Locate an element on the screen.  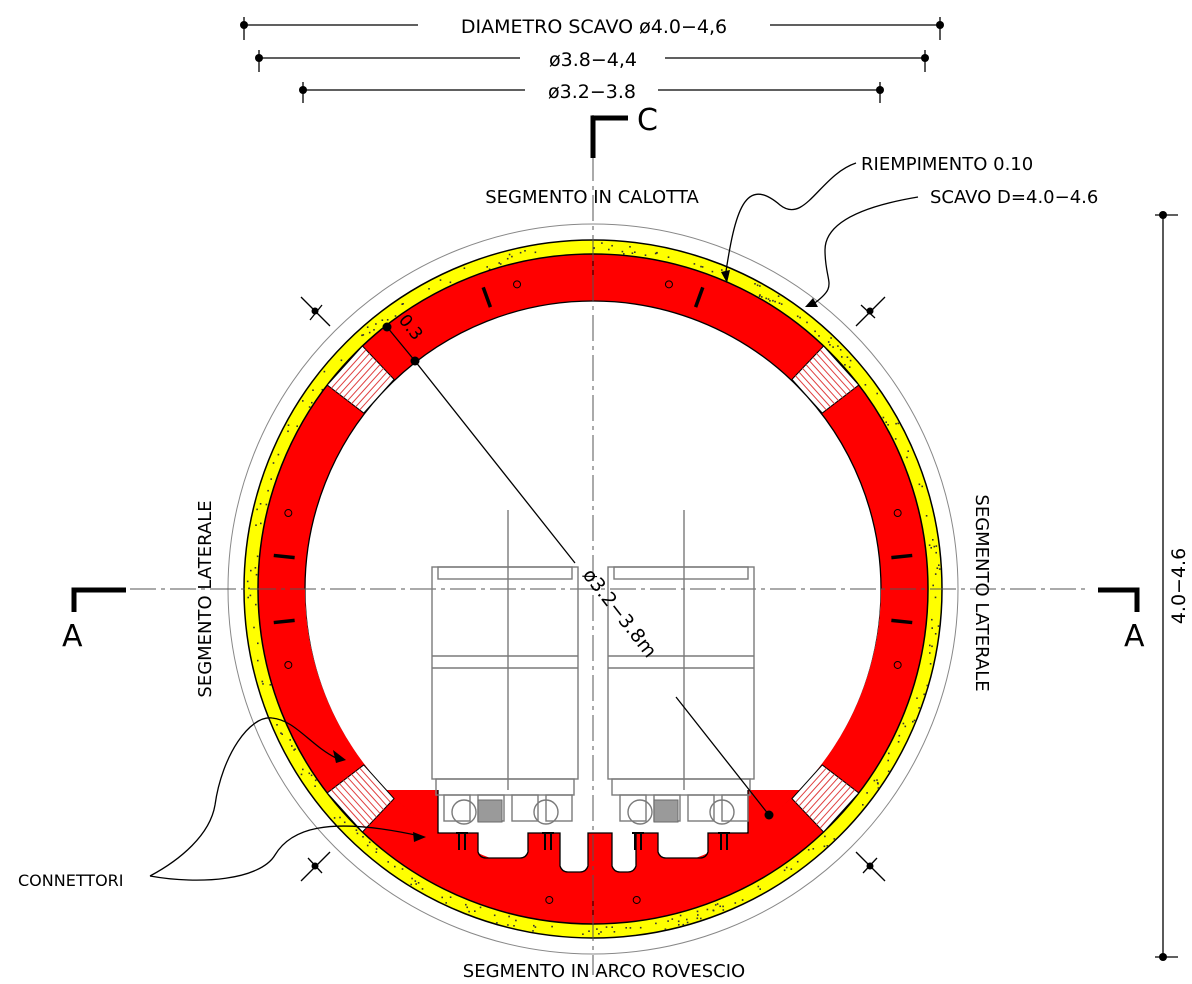
inner-diameter-point-bottom is located at coordinates (769, 815).